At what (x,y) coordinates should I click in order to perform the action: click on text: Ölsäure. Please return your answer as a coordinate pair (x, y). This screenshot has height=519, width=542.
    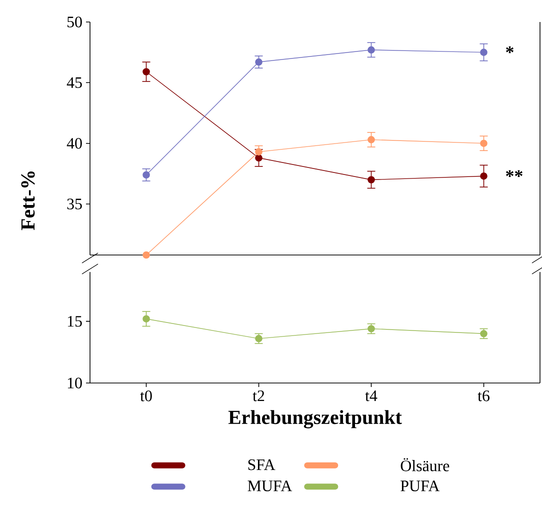
    Looking at the image, I should click on (425, 465).